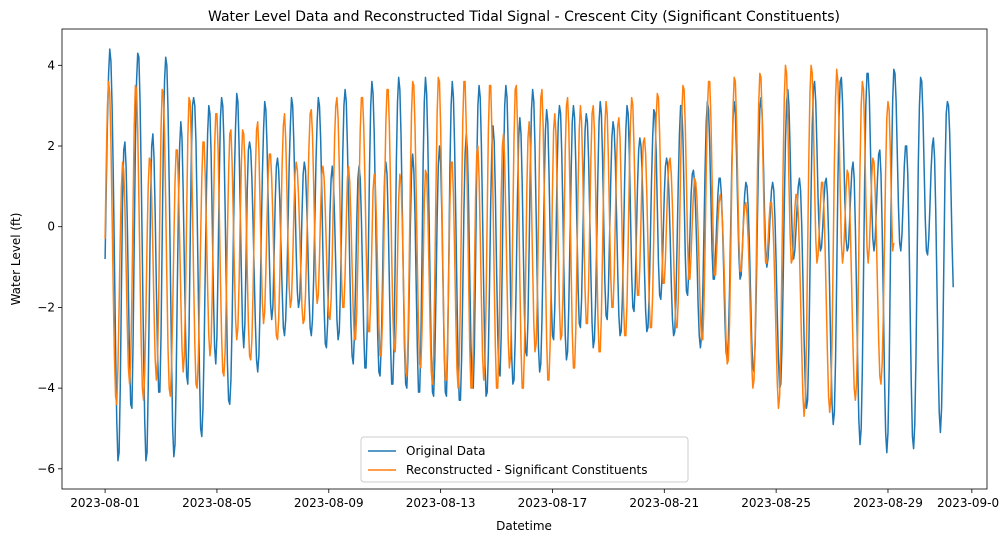  Describe the element at coordinates (51, 146) in the screenshot. I see `y-tick-label: 2` at that location.